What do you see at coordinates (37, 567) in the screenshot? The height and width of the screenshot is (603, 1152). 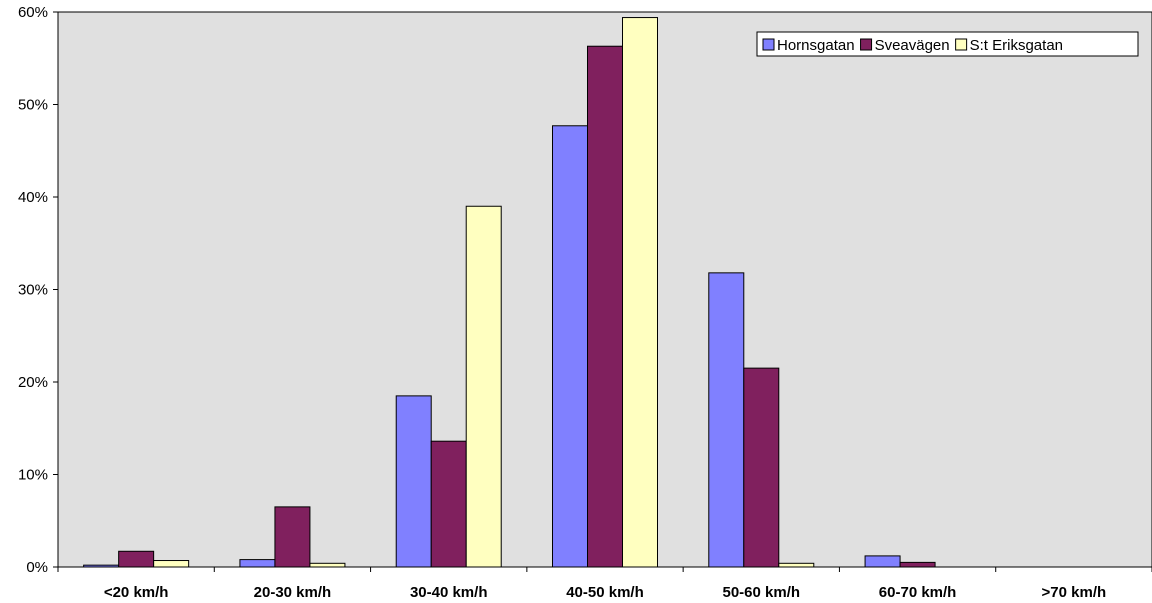 I see `y-tick-label: 0%` at bounding box center [37, 567].